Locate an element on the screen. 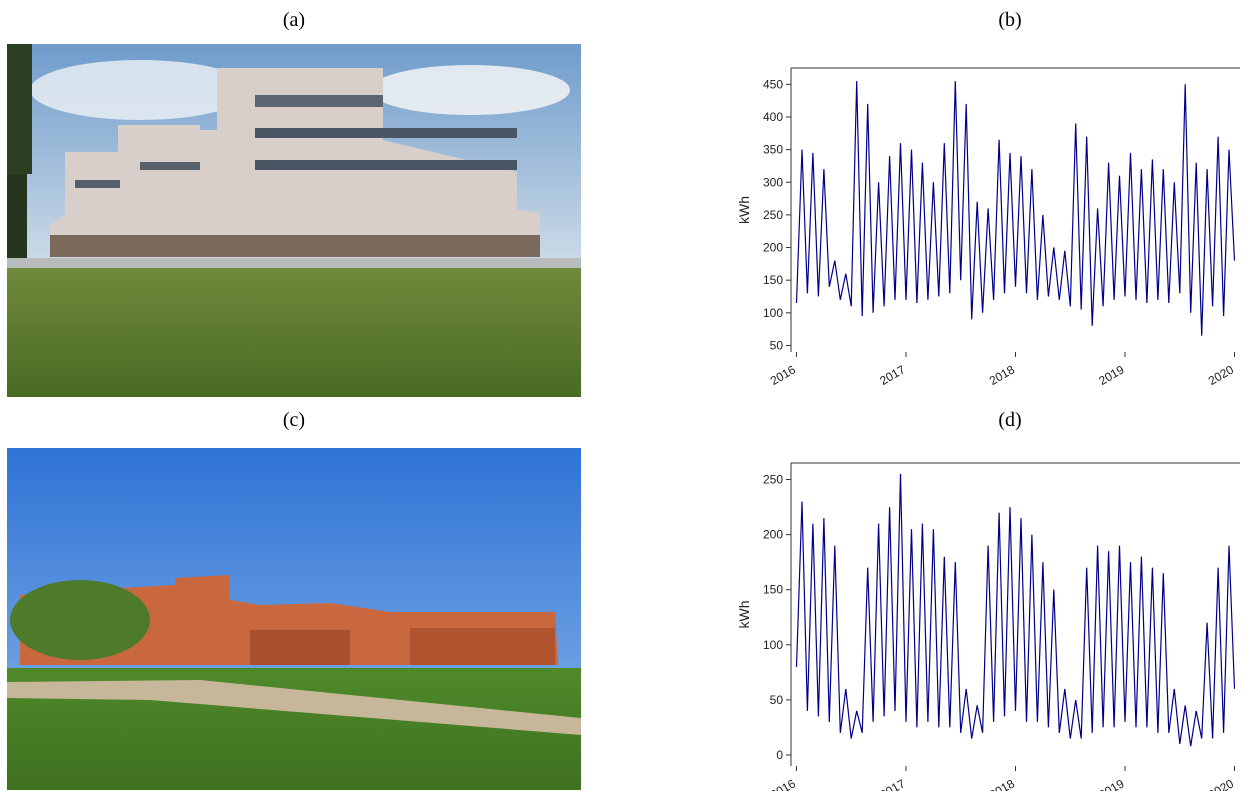 The height and width of the screenshot is (791, 1244). panel-label: (d) is located at coordinates (1009, 420).